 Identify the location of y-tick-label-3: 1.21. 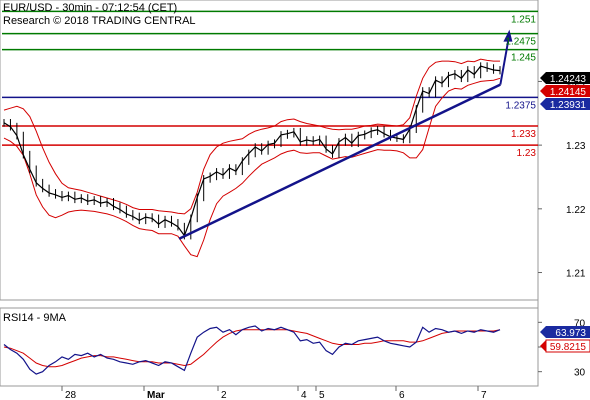
(576, 274).